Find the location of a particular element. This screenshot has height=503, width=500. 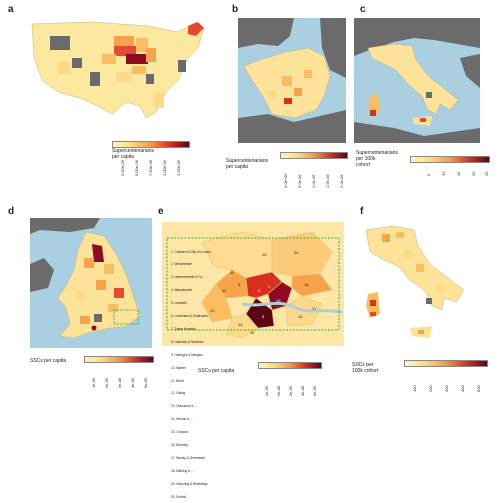

usa-choropleth-map is located at coordinates (118, 70).